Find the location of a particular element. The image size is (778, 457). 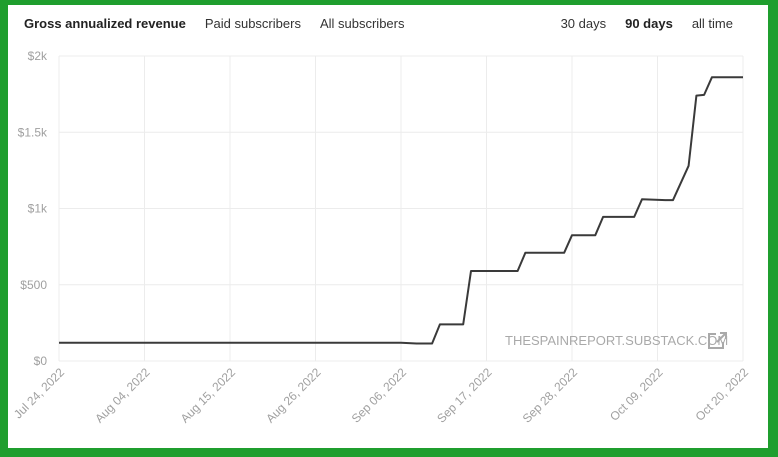

x-tick-label: Sep 06, 2022 is located at coordinates (379, 395).